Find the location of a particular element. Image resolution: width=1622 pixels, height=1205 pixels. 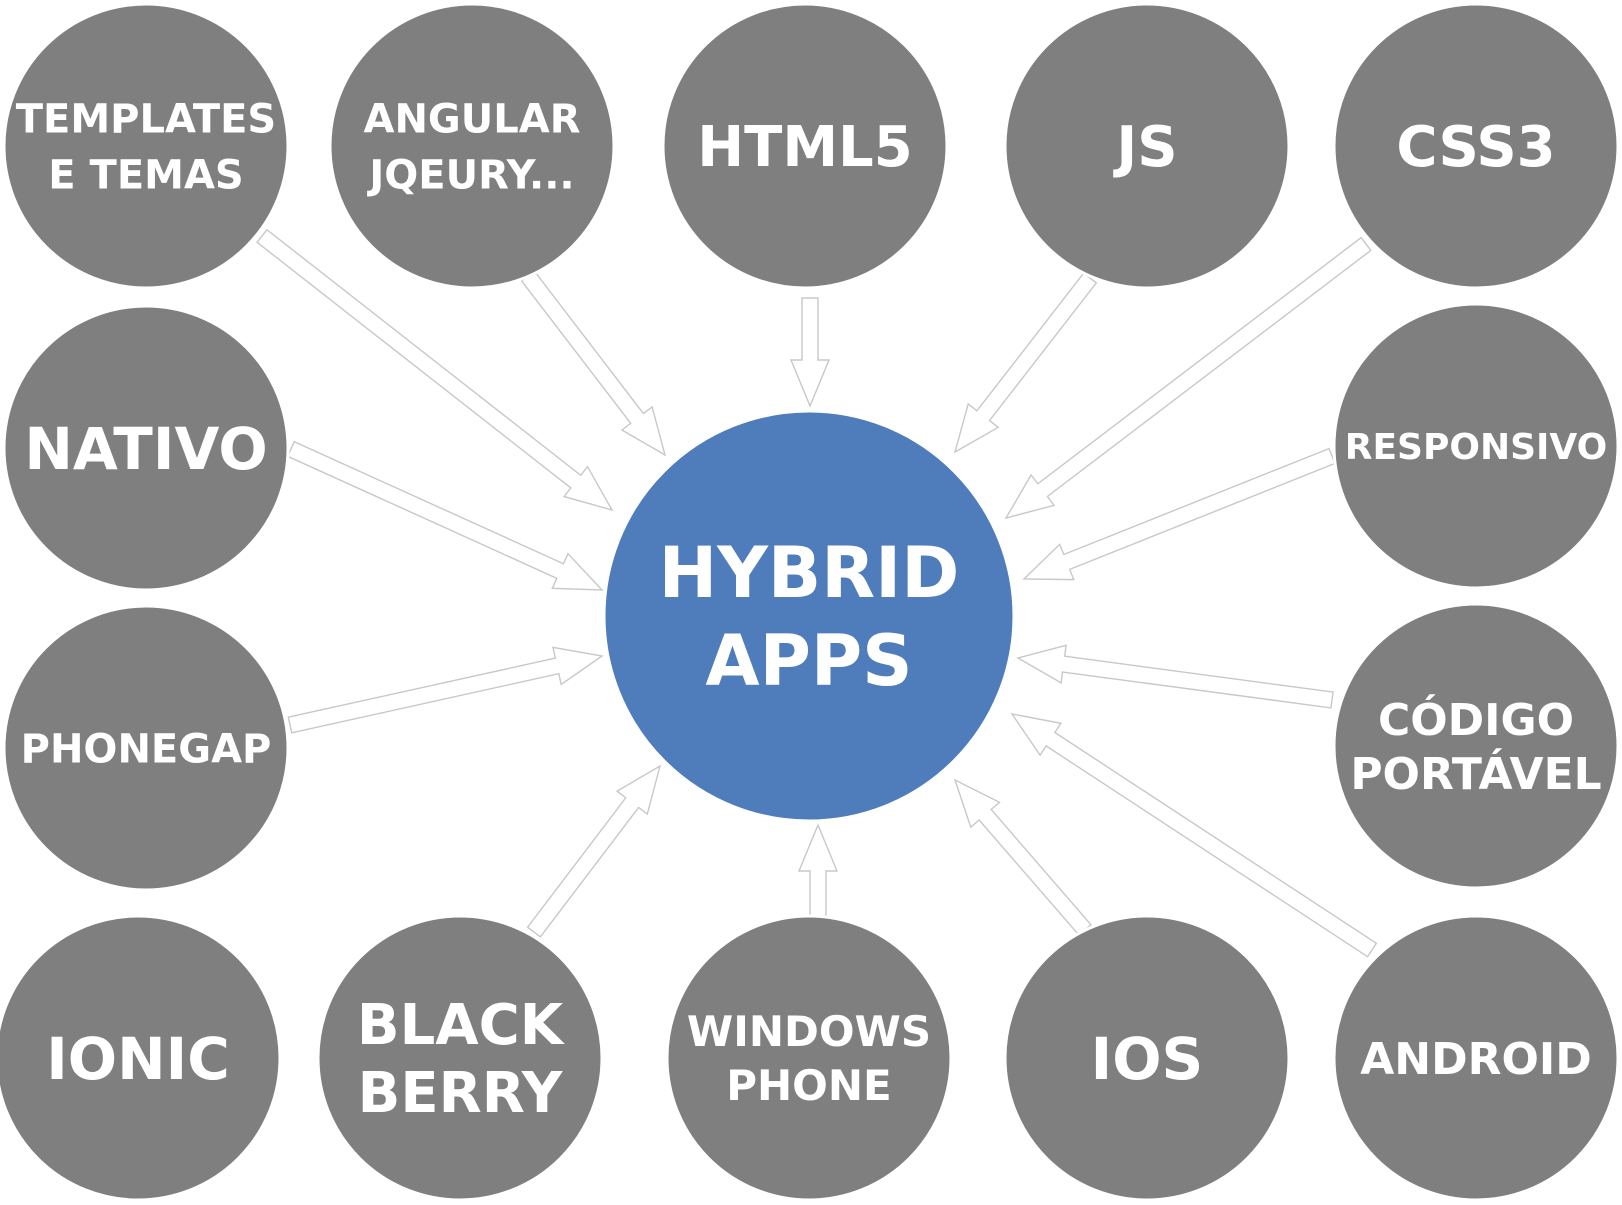

node-label-templates-line-1: TEMPLATES is located at coordinates (146, 119).